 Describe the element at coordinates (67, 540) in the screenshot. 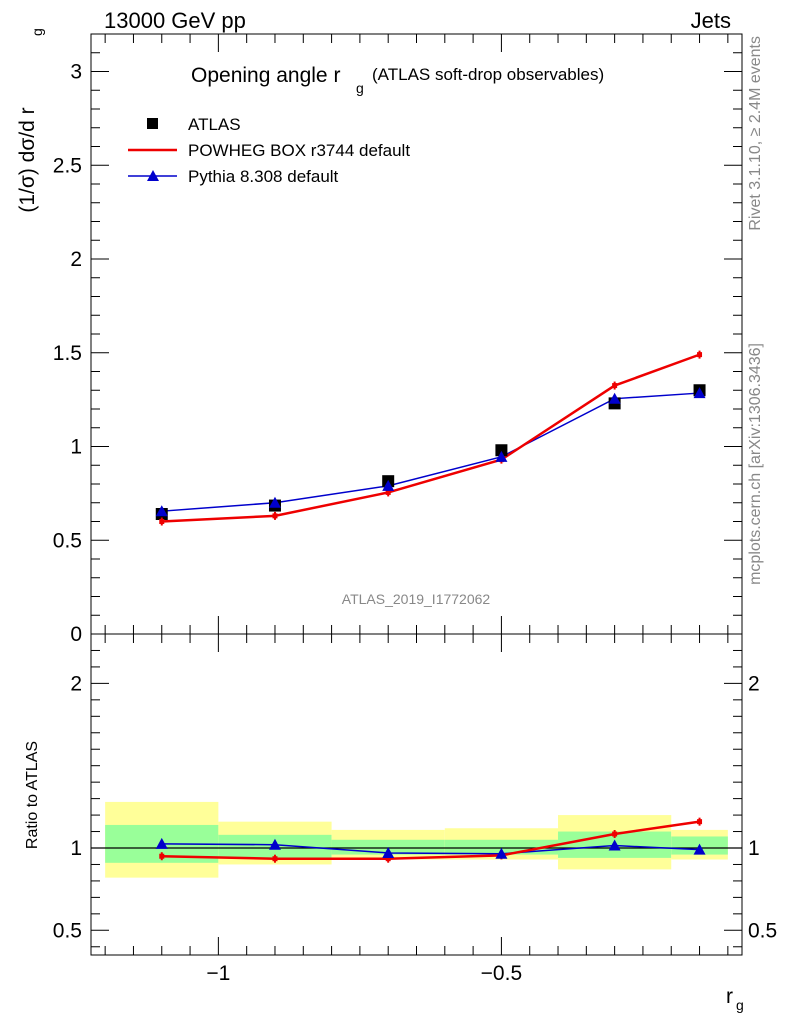

I see `main-y-tick-label: 0.5` at that location.